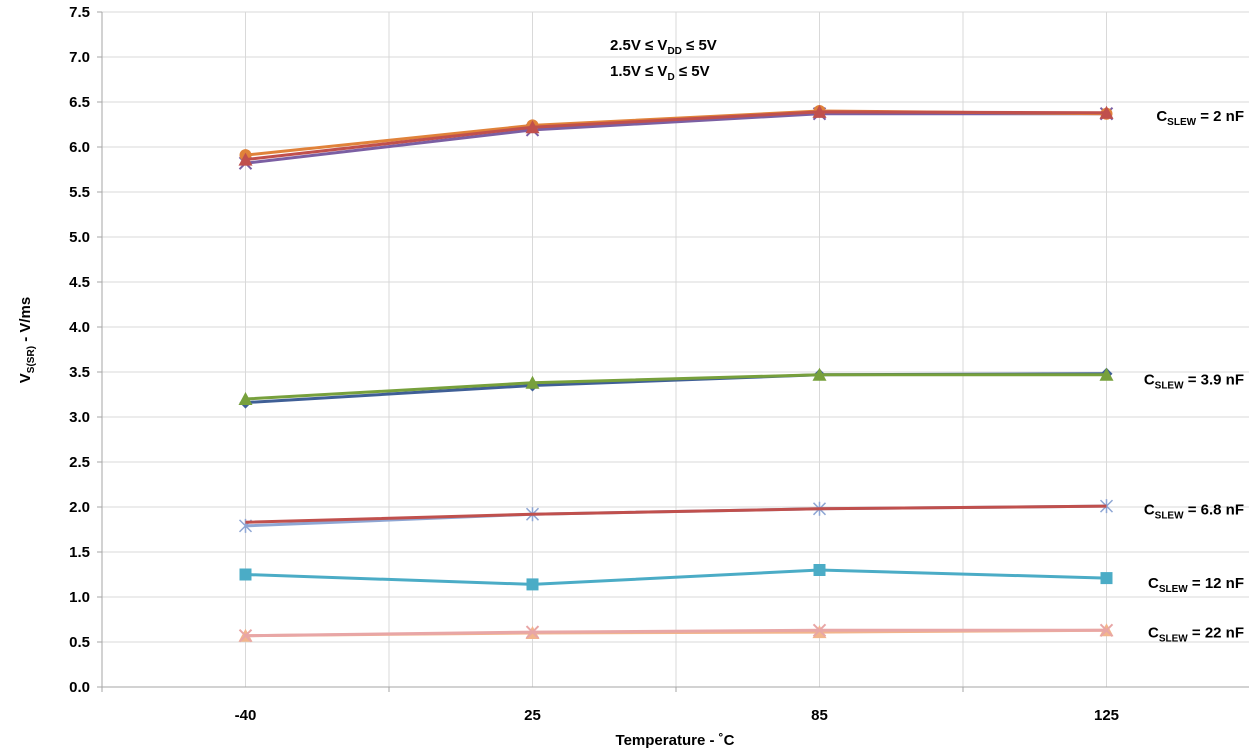 This screenshot has width=1249, height=754. I want to click on x-tick-labels: -40 25 85 125, so click(677, 715).